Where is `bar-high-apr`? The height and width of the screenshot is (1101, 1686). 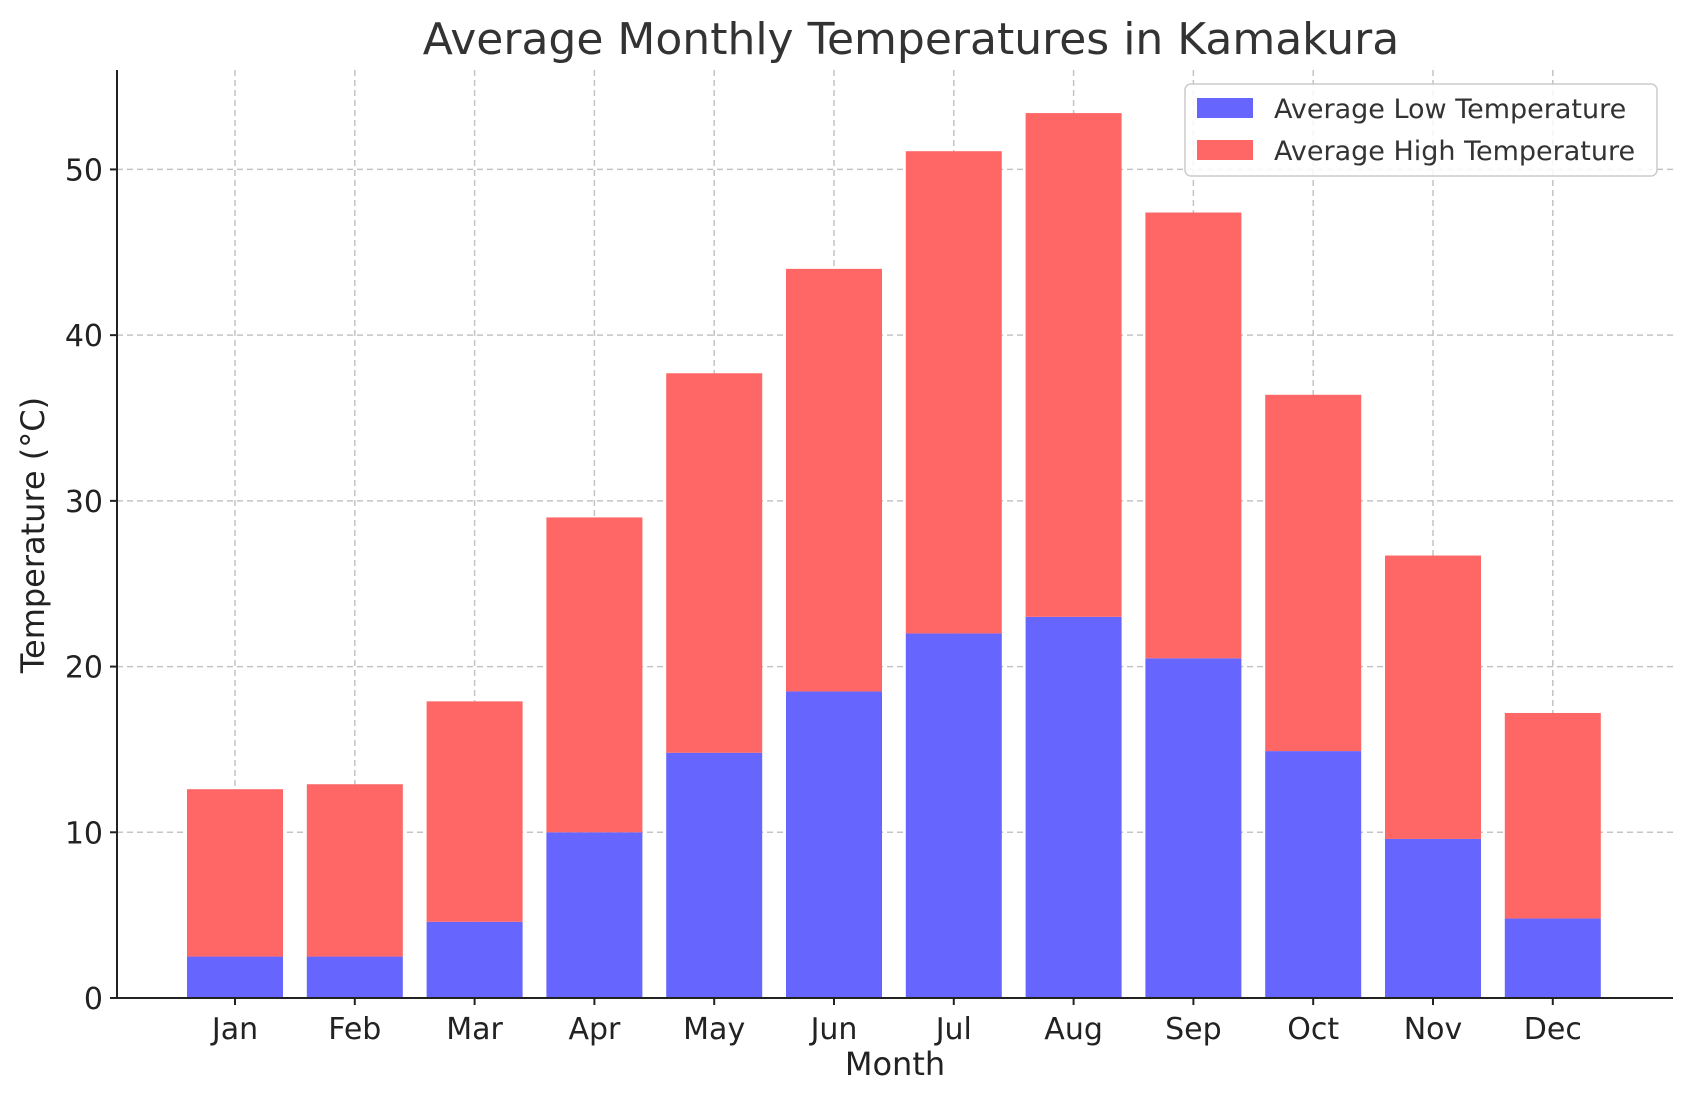
bar-high-apr is located at coordinates (594, 675).